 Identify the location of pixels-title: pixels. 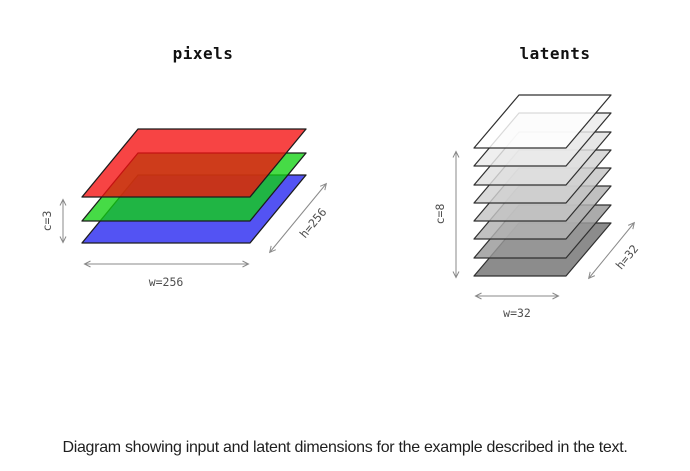
(203, 53).